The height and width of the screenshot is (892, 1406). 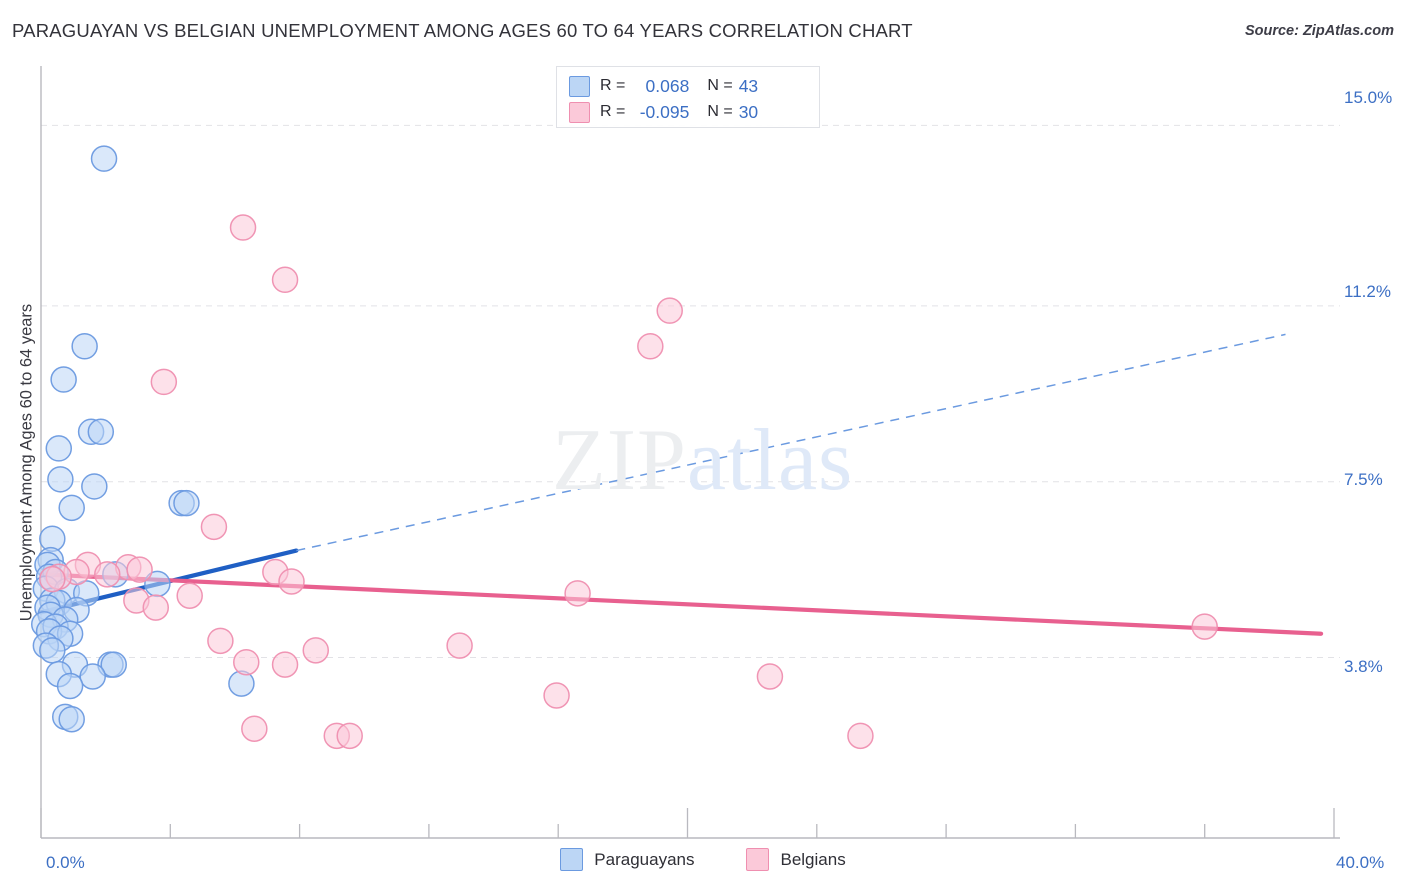 I want to click on legend-swatch-blue-icon, so click(x=579, y=86).